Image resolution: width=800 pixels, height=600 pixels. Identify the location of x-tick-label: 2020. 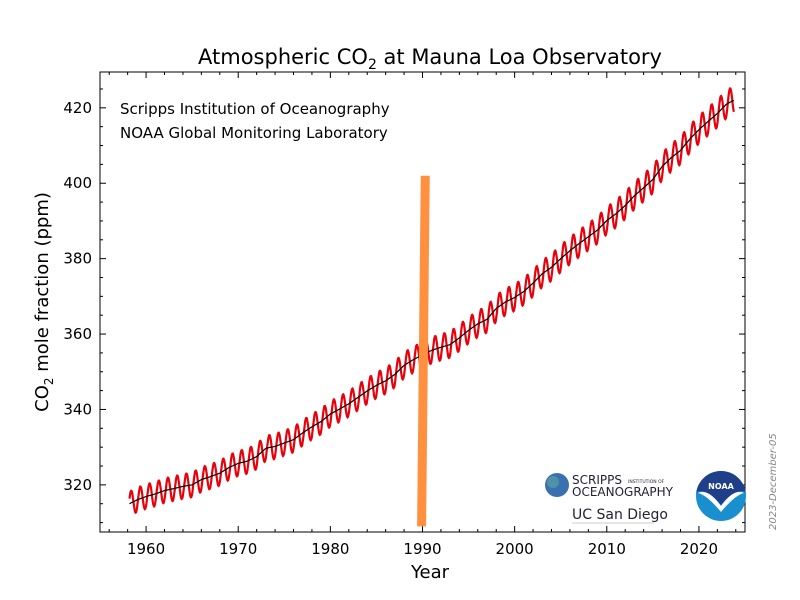
(699, 549).